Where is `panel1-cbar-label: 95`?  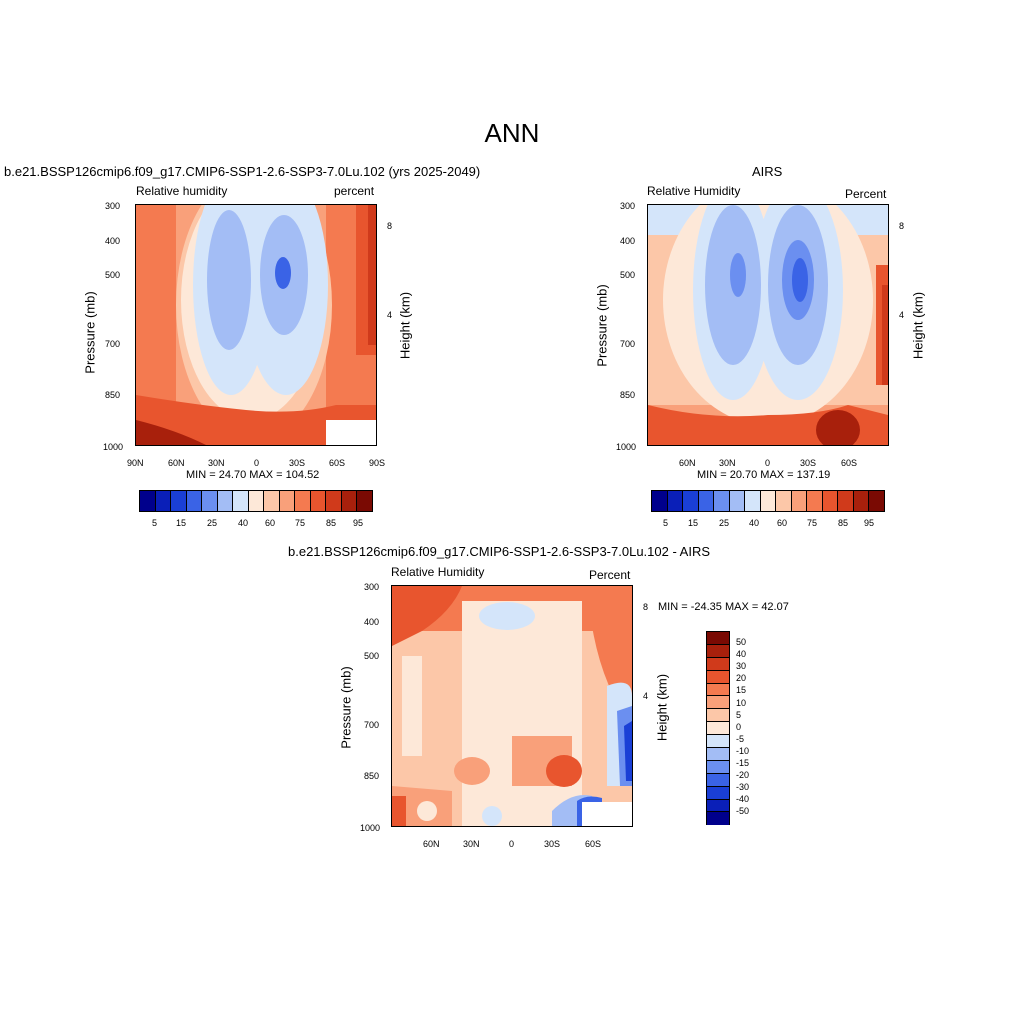
panel1-cbar-label: 95 is located at coordinates (358, 523).